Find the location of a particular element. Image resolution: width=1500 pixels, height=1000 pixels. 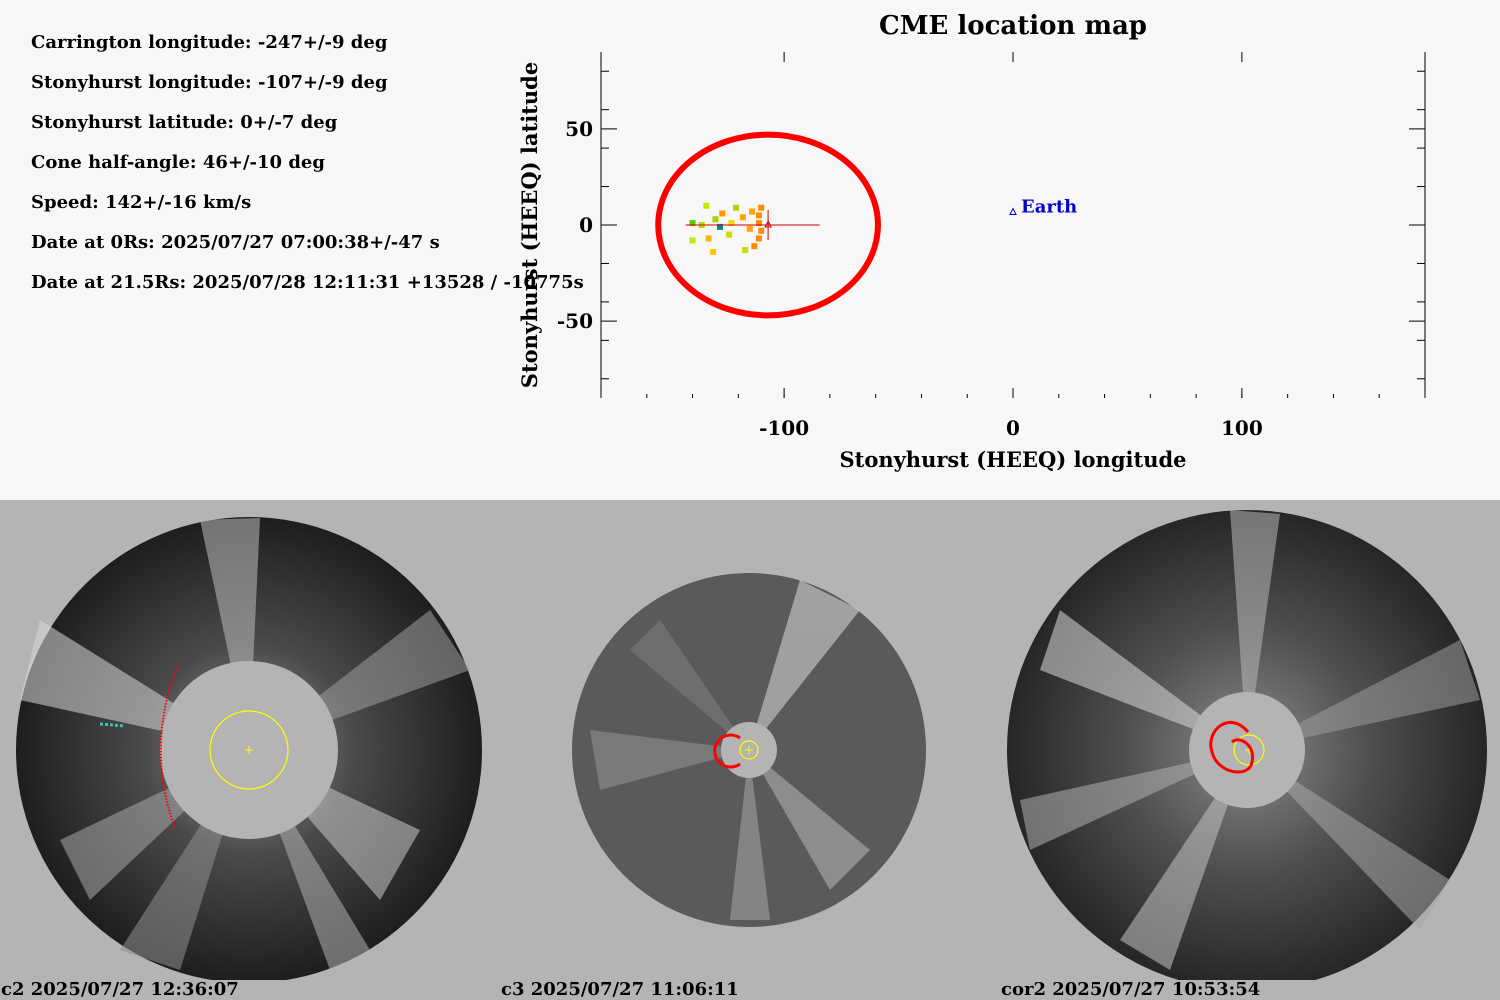

cme-center-marker is located at coordinates (768, 223).